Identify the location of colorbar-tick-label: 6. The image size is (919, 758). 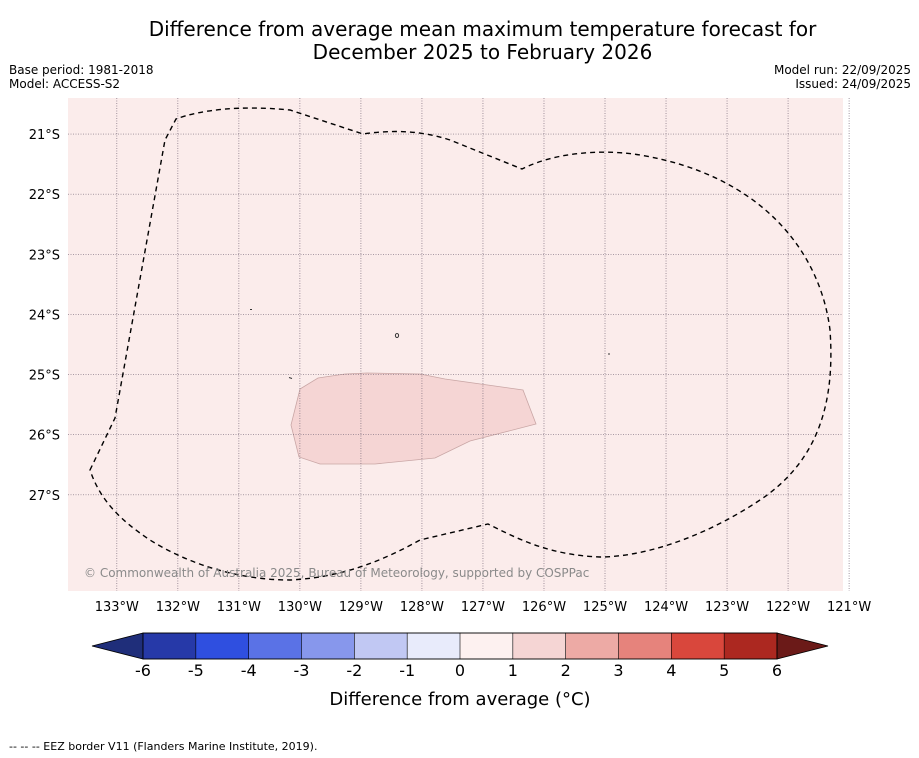
(777, 670).